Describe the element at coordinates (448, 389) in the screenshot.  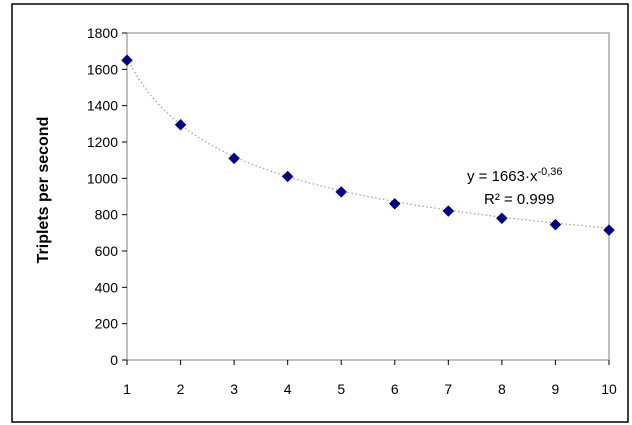
I see `x-tick-label: 7` at that location.